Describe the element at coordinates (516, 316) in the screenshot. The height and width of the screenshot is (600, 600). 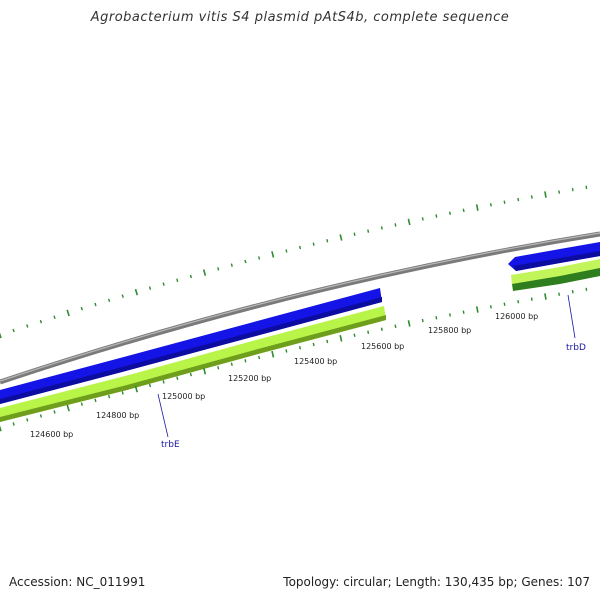
I see `scale-label-126000: 126000 bp` at that location.